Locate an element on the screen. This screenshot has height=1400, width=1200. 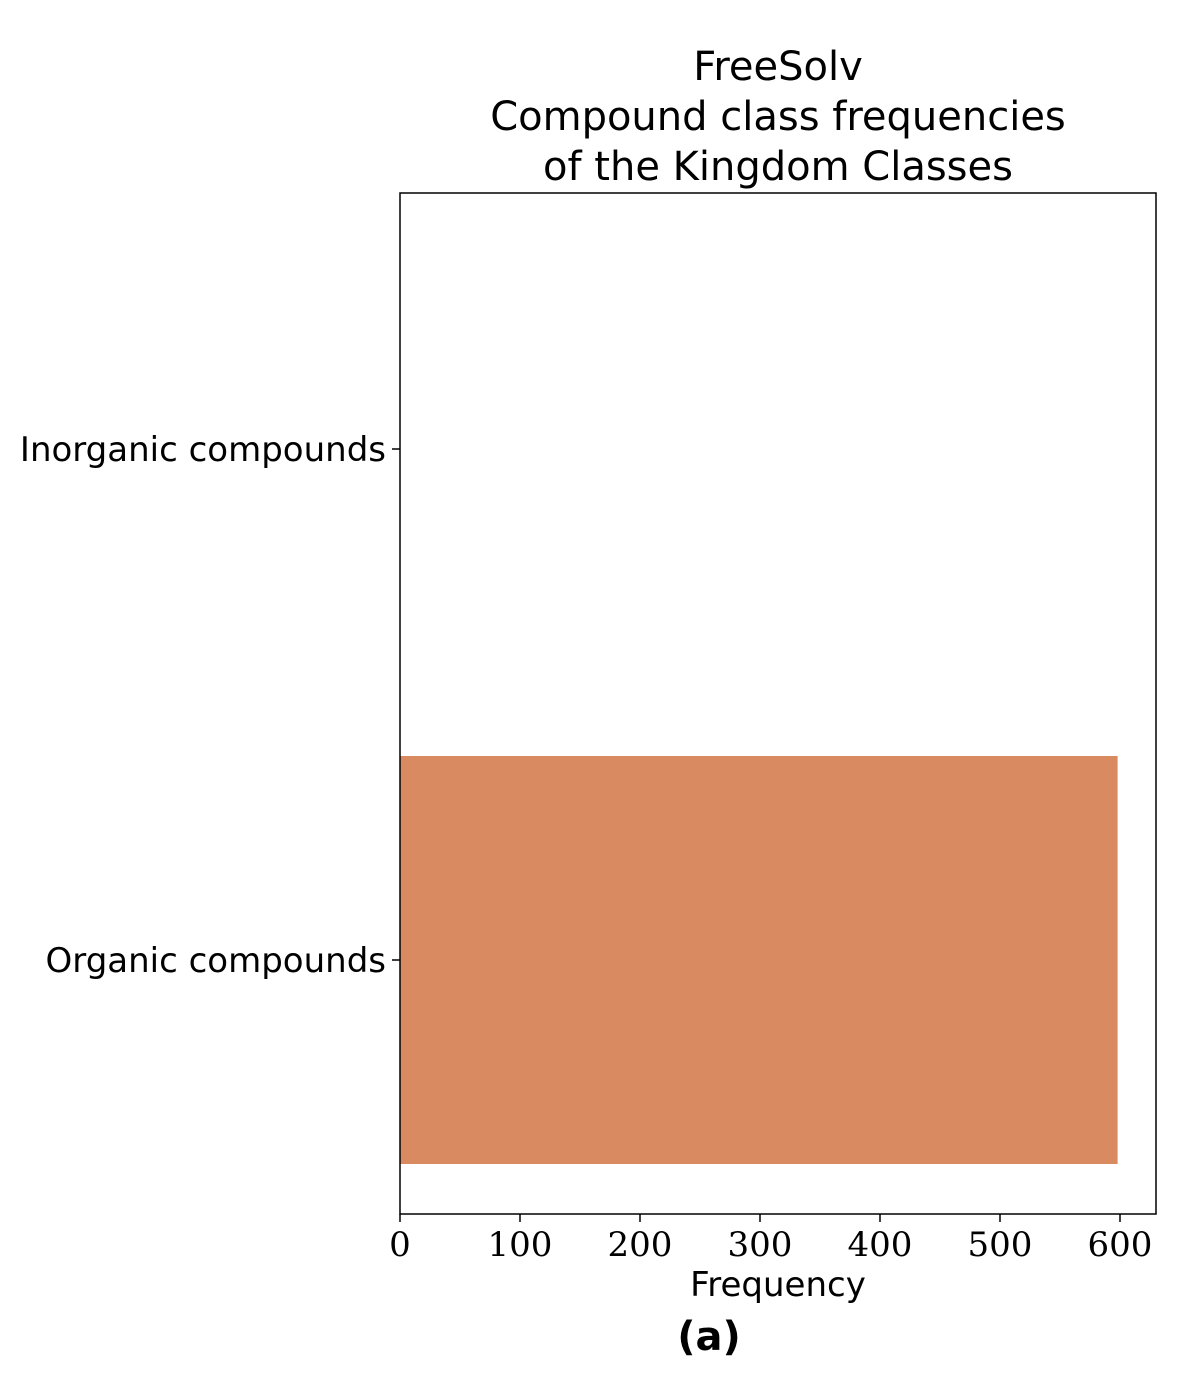
x-tick-label-300: 300 is located at coordinates (760, 1245).